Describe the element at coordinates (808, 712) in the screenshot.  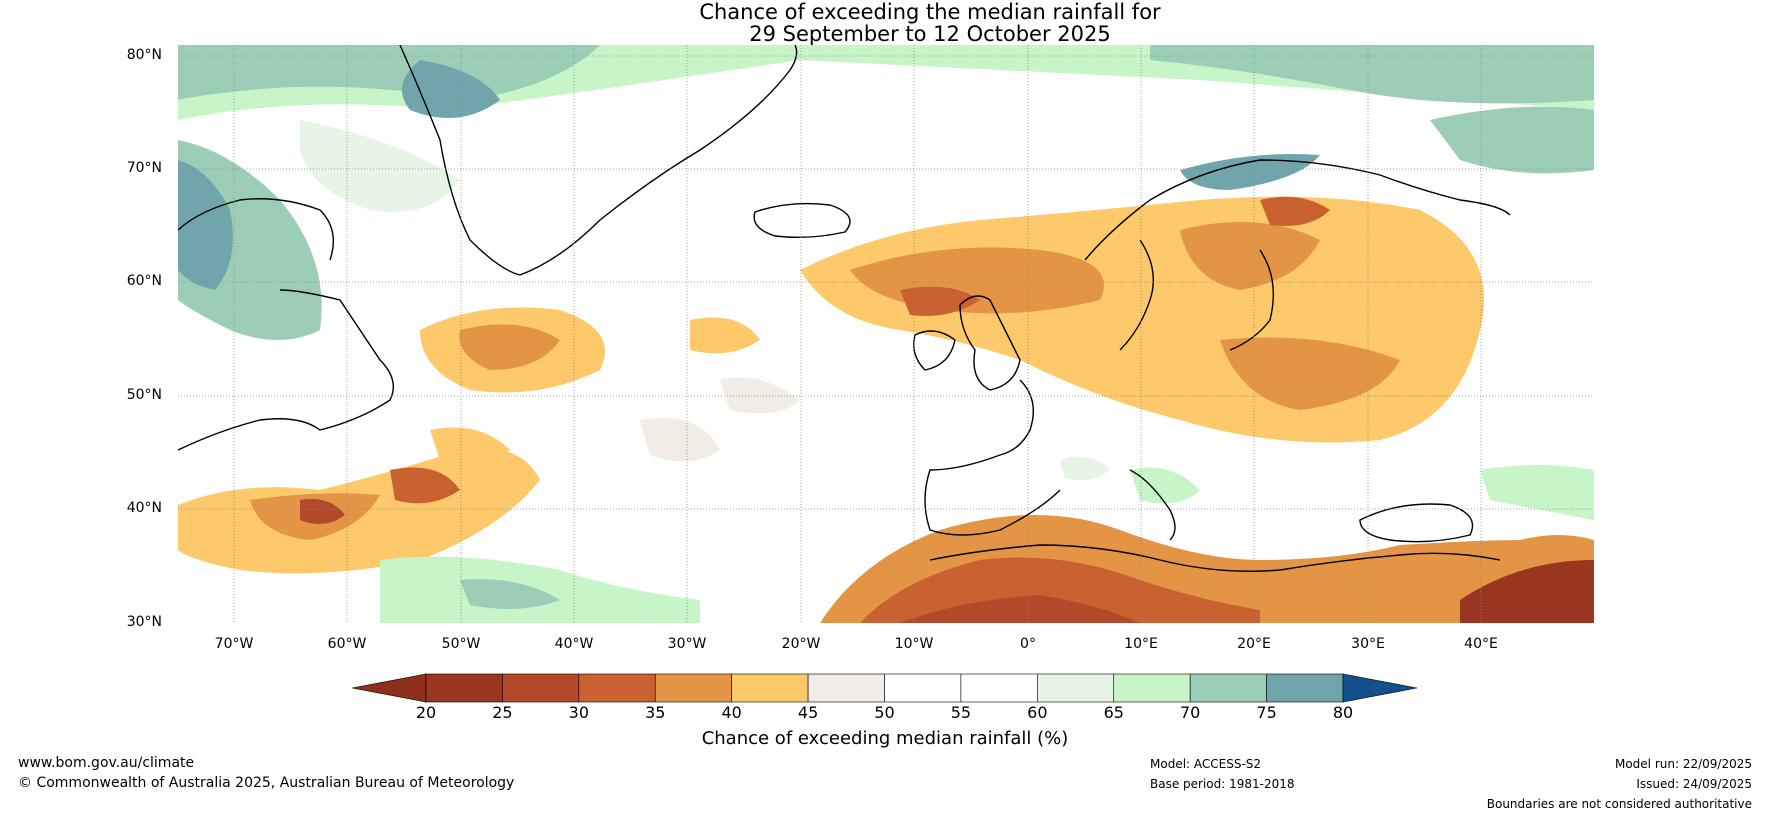
I see `colorbar-tick-label: 45` at that location.